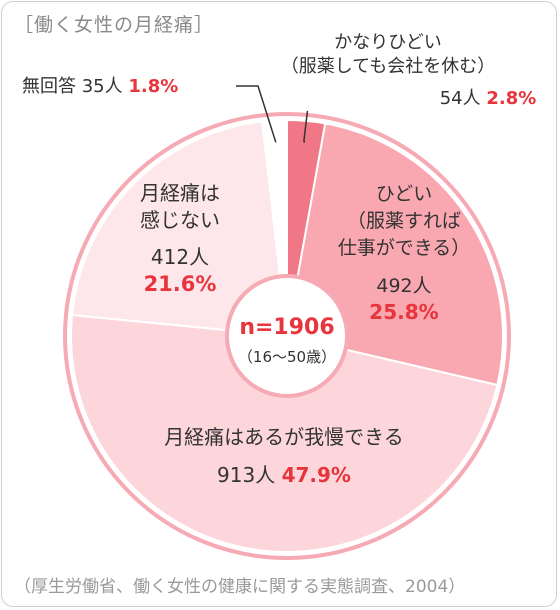 The height and width of the screenshot is (610, 560). Describe the element at coordinates (286, 327) in the screenshot. I see `center-n-label: n=1906` at that location.